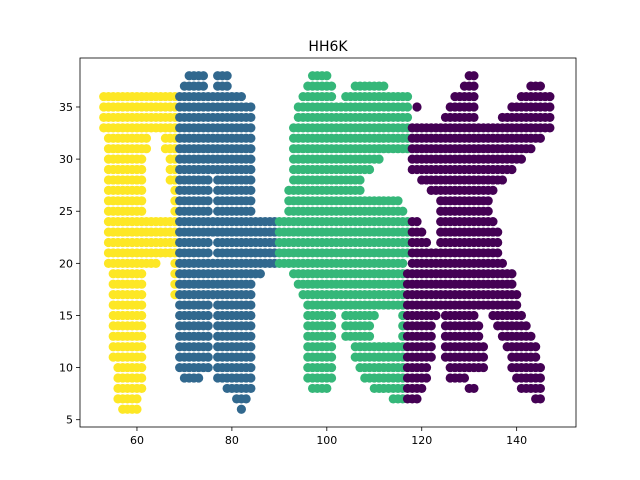  I want to click on x-tick-label: 140, so click(516, 440).